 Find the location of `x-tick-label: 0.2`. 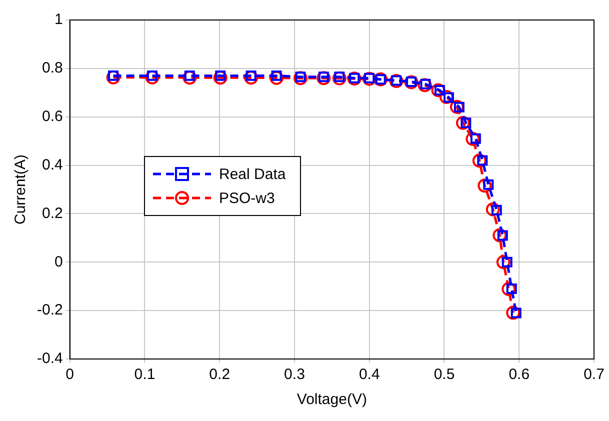

x-tick-label: 0.2 is located at coordinates (219, 375).